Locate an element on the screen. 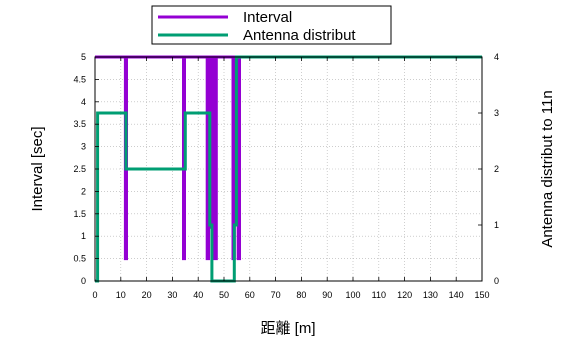  legend-box is located at coordinates (271, 25).